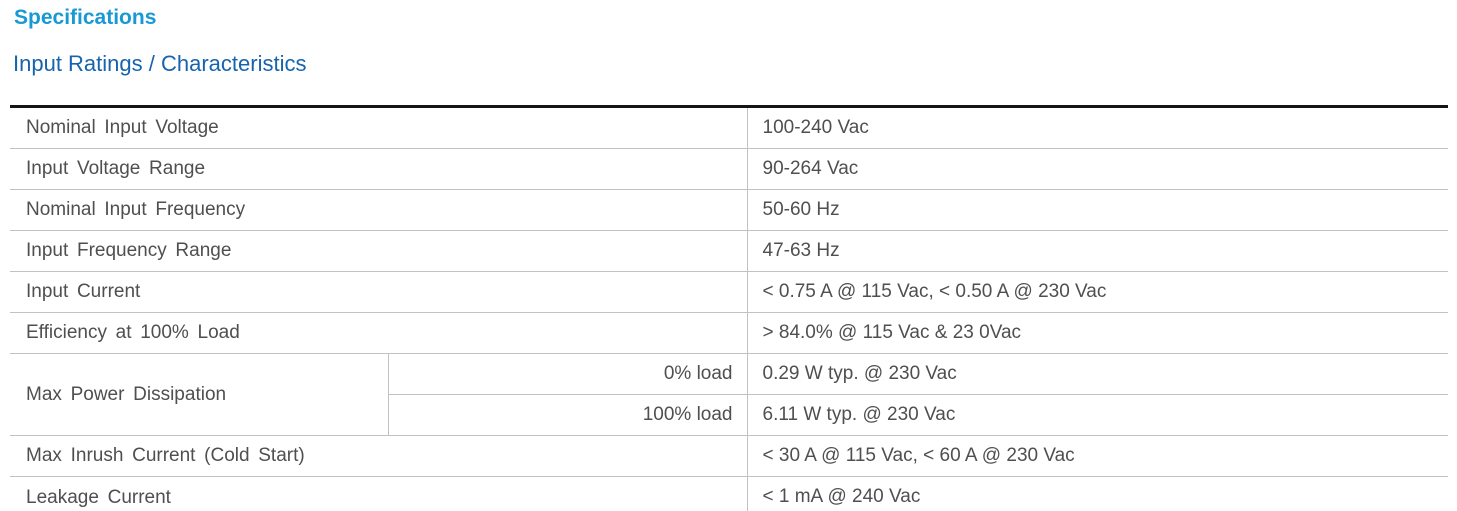  I want to click on section-title: Specifications, so click(85, 17).